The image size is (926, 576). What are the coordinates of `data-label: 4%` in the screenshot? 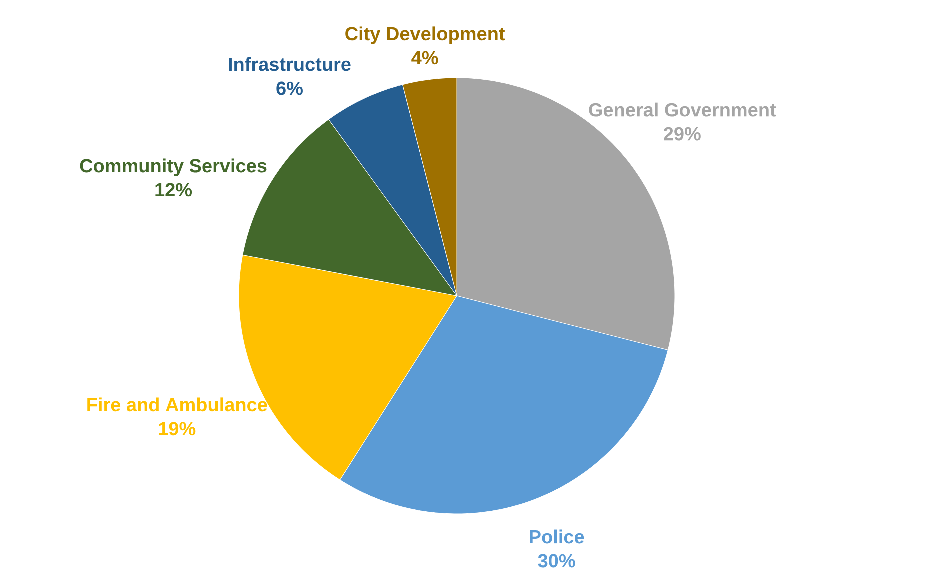 It's located at (425, 58).